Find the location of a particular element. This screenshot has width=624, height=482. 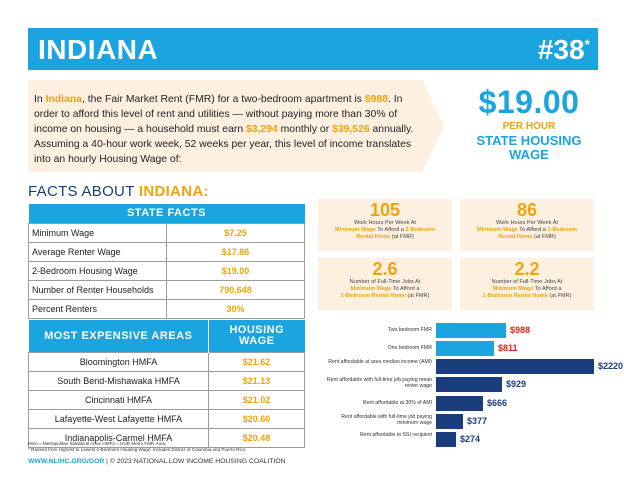

fact-value: $19.00 is located at coordinates (235, 270).